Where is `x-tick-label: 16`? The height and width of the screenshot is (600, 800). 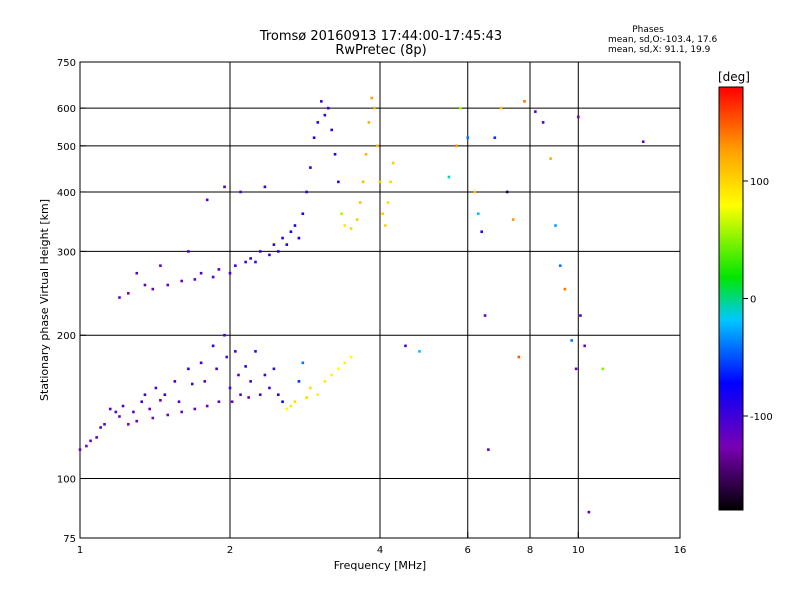 x-tick-label: 16 is located at coordinates (680, 550).